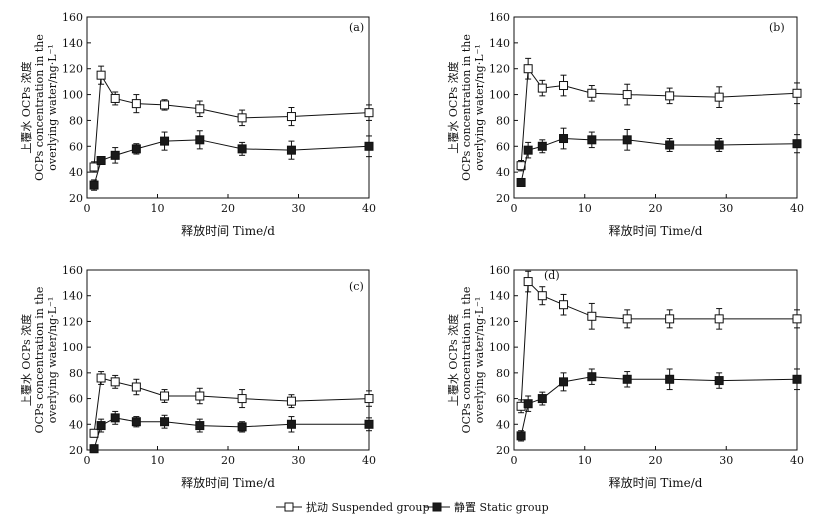 Image resolution: width=828 pixels, height=518 pixels. I want to click on y-tick-label: 160, so click(72, 270).